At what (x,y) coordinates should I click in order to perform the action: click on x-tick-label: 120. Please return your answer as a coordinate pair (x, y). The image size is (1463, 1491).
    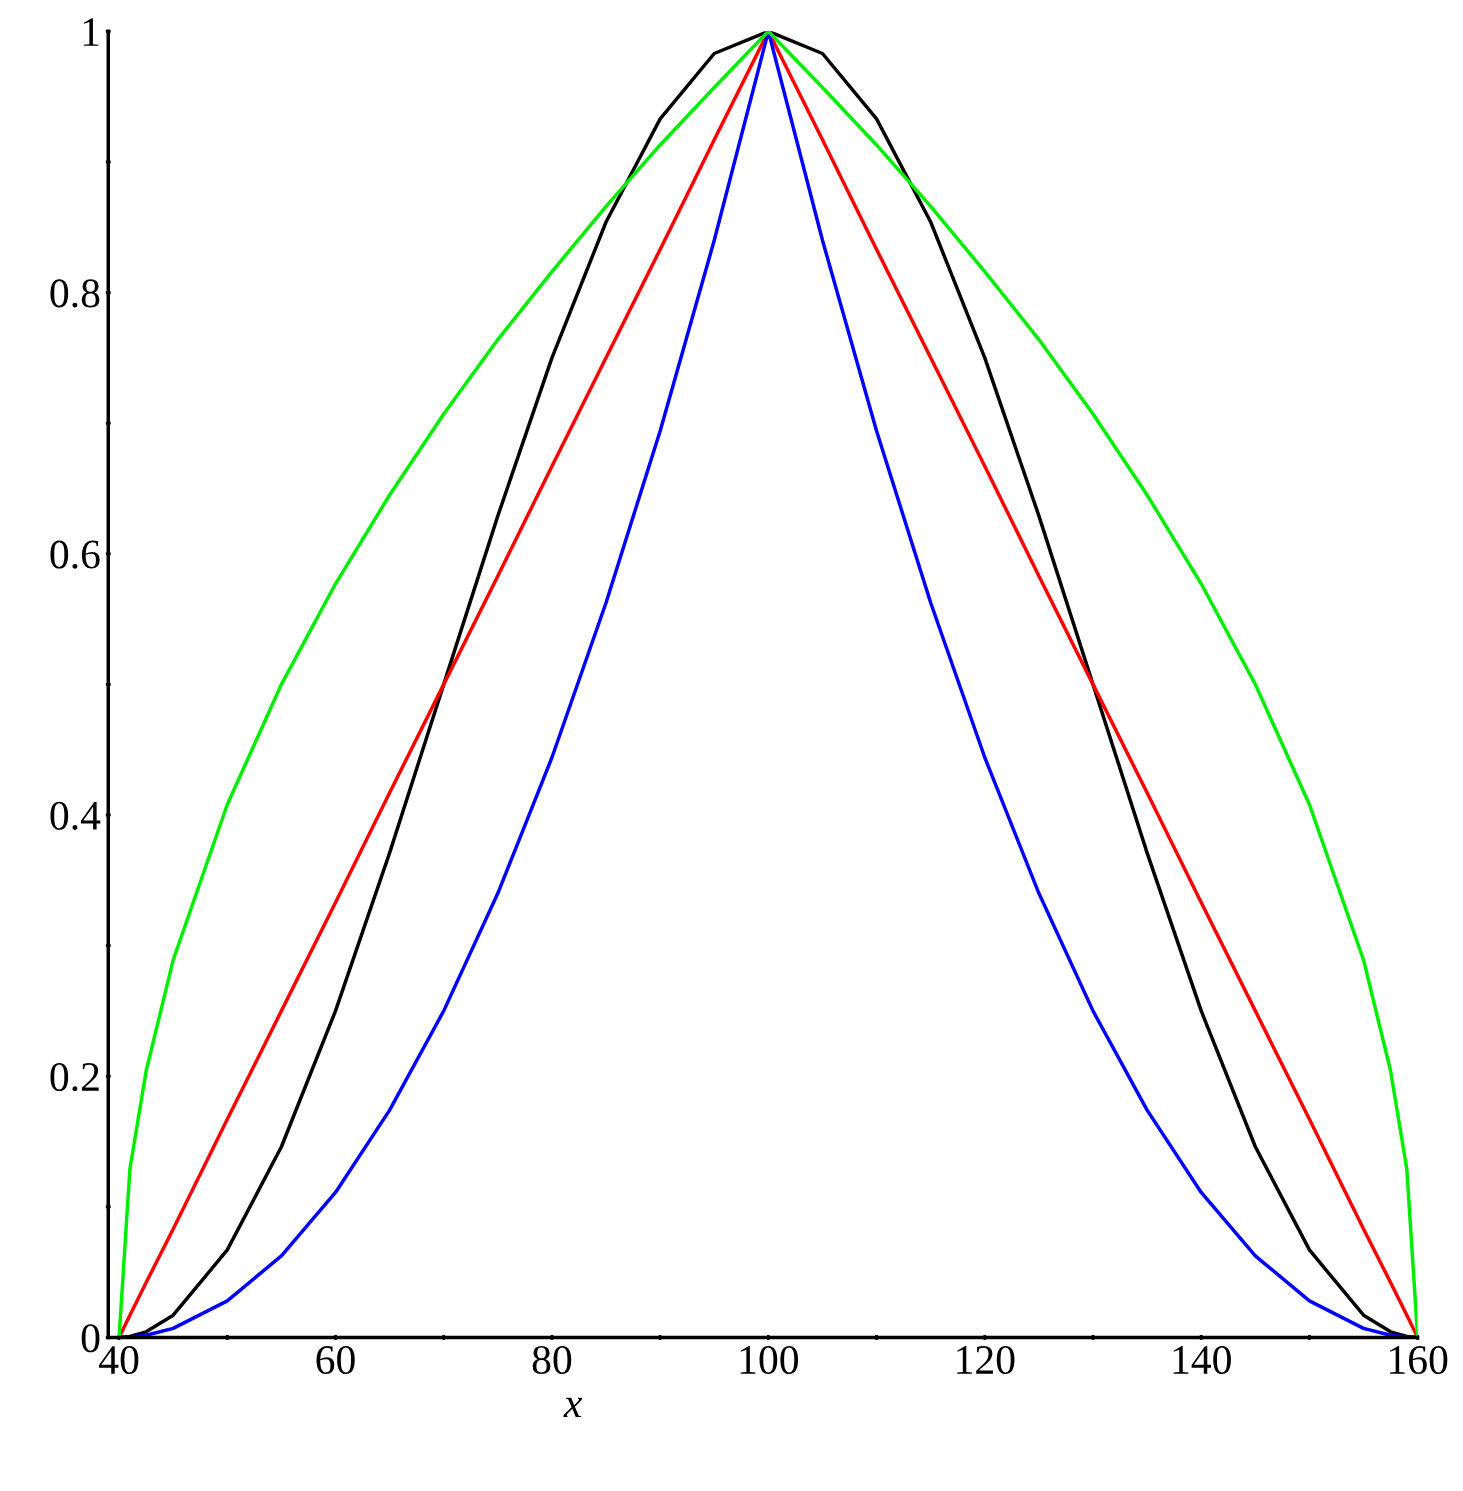
    Looking at the image, I should click on (986, 1360).